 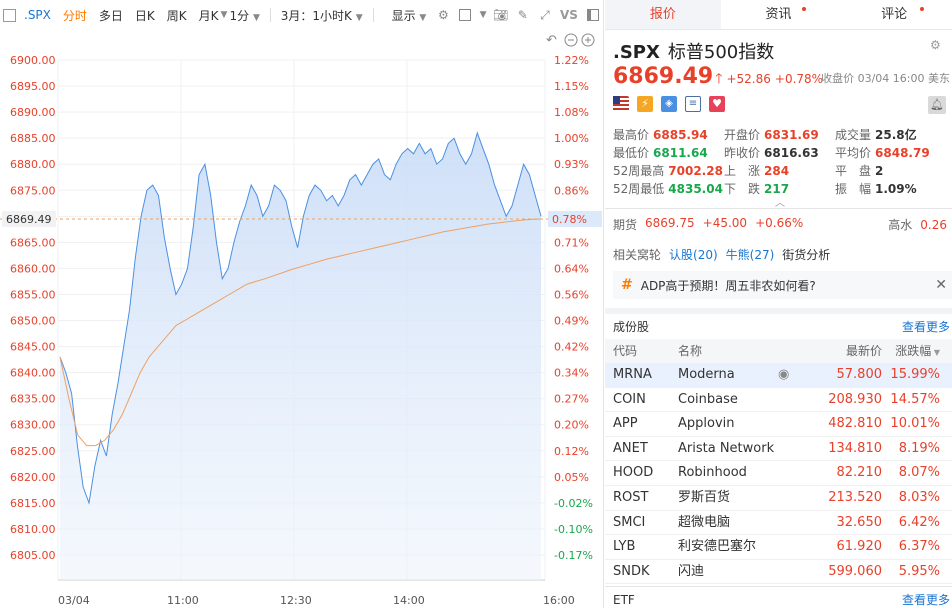 I want to click on street-analysis-link: 街货分析, so click(x=806, y=255).